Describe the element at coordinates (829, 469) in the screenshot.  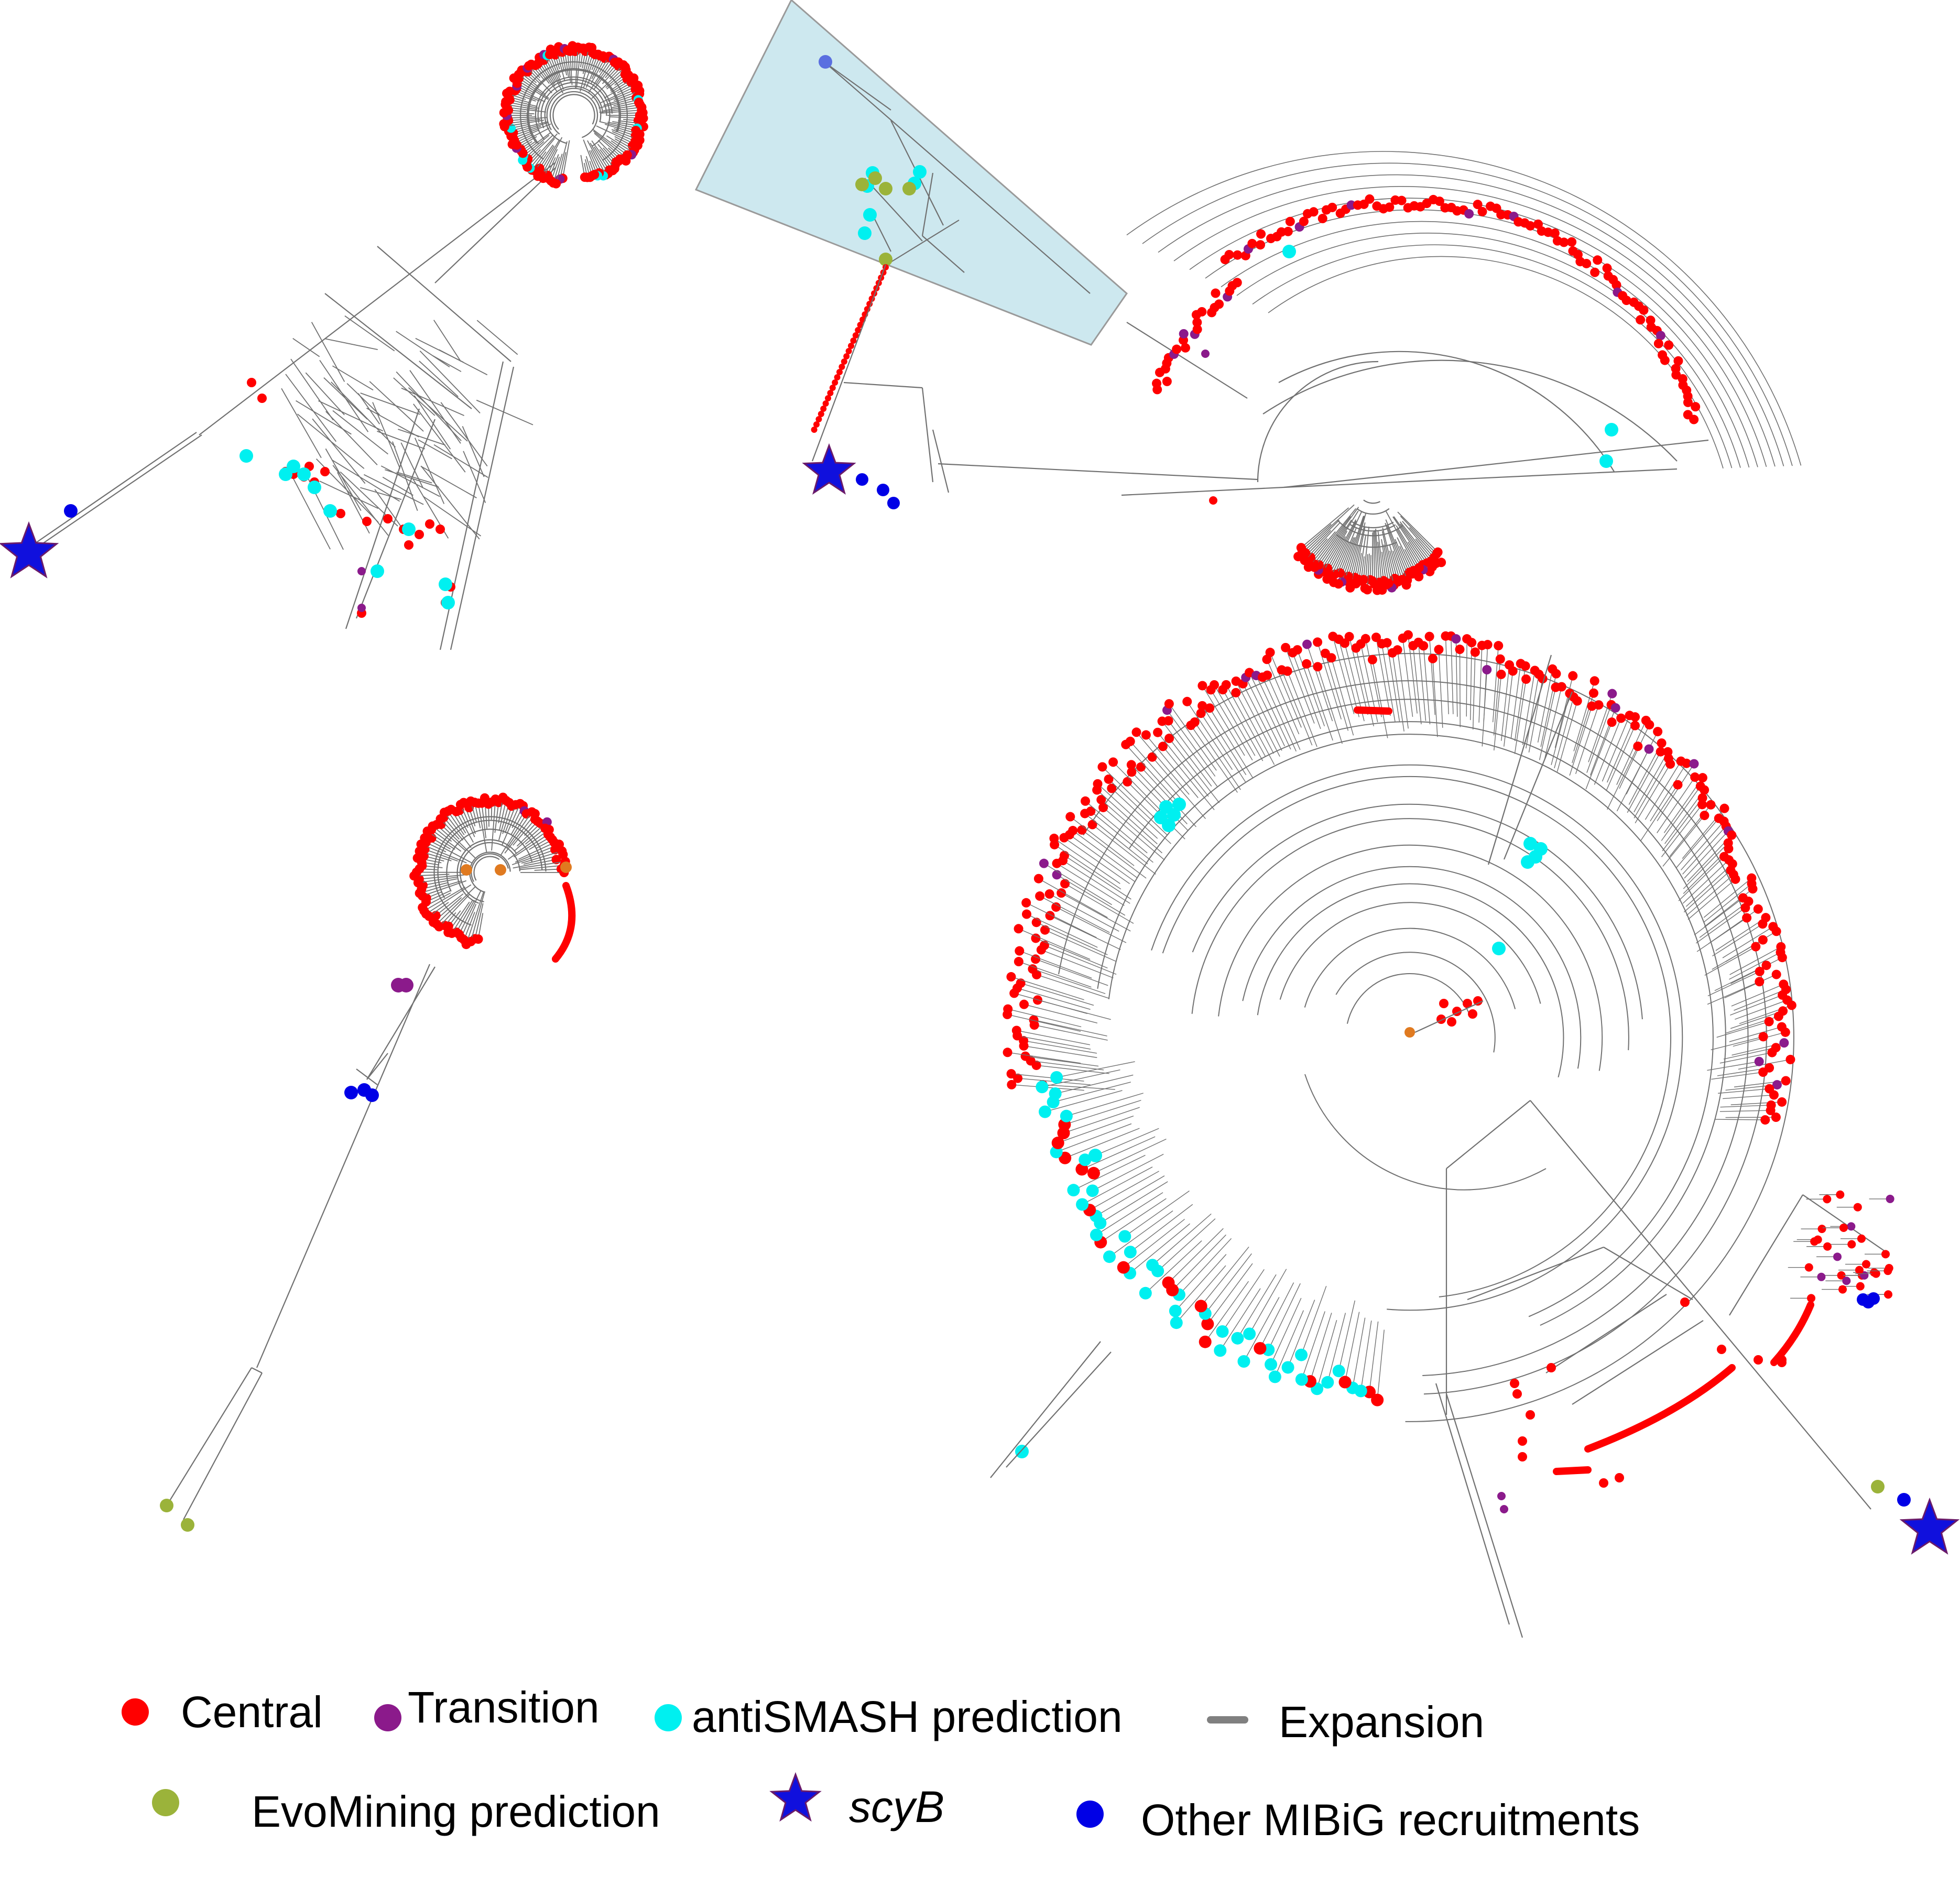
I see `scyb-star-marker` at that location.